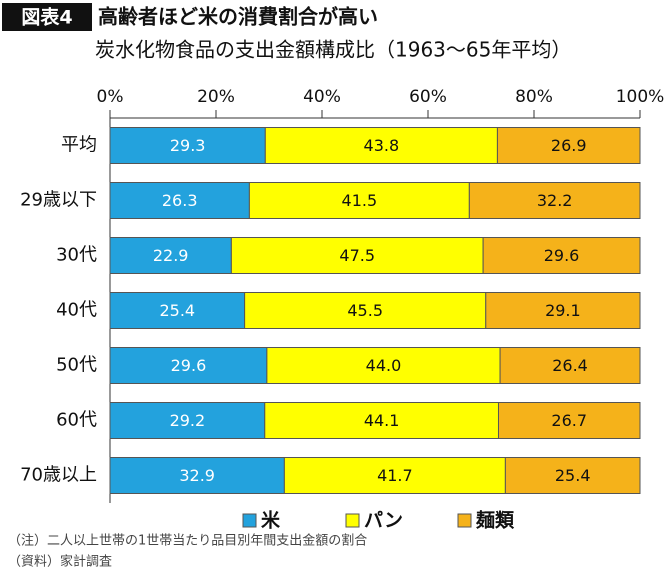 The image size is (670, 573). I want to click on y-tick-label: 70歳以上, so click(58, 475).